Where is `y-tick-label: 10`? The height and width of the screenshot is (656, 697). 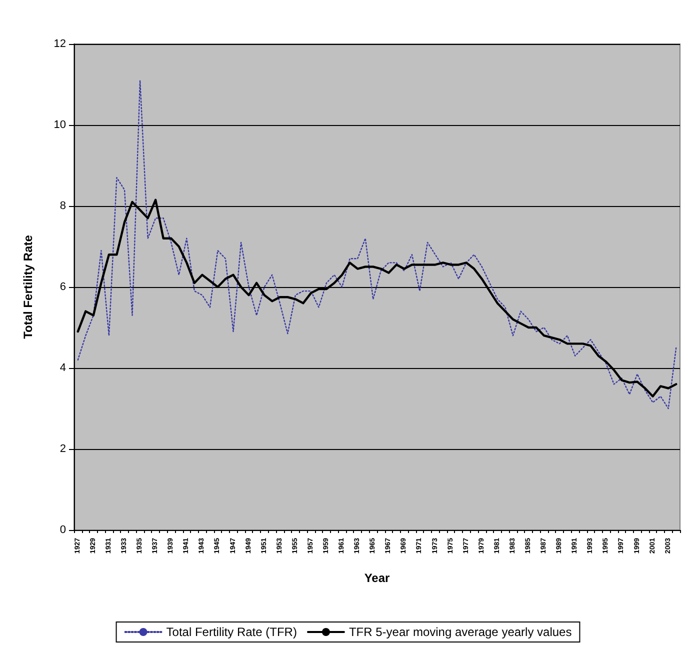 y-tick-label: 10 is located at coordinates (60, 125).